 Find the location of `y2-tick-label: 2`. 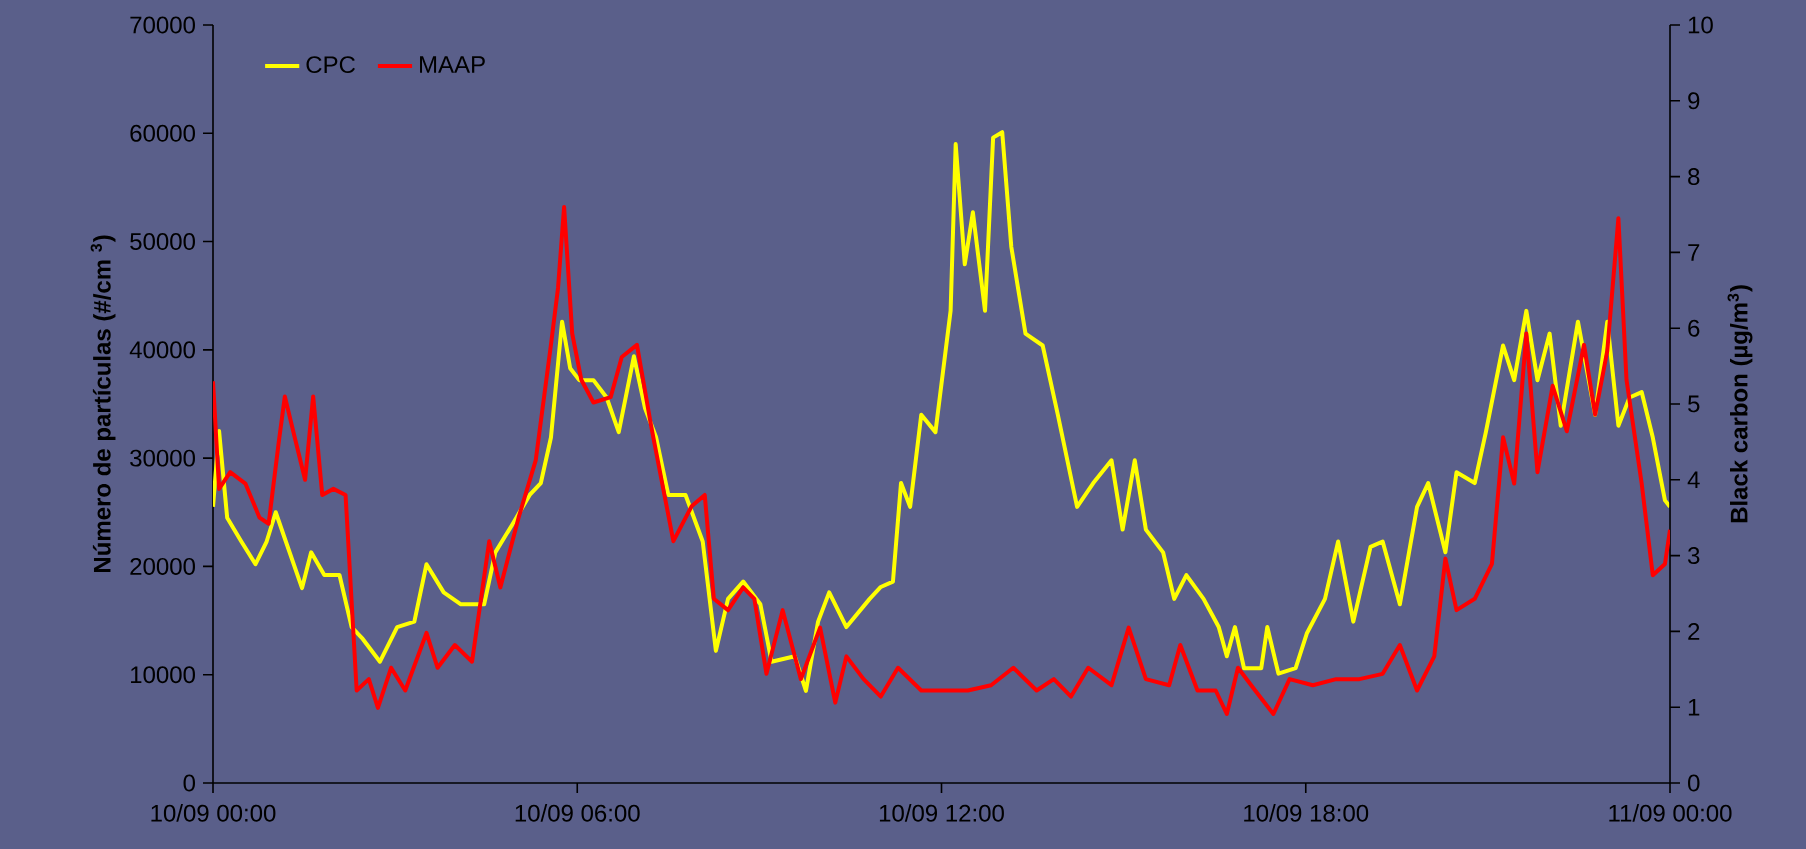

y2-tick-label: 2 is located at coordinates (1694, 631).